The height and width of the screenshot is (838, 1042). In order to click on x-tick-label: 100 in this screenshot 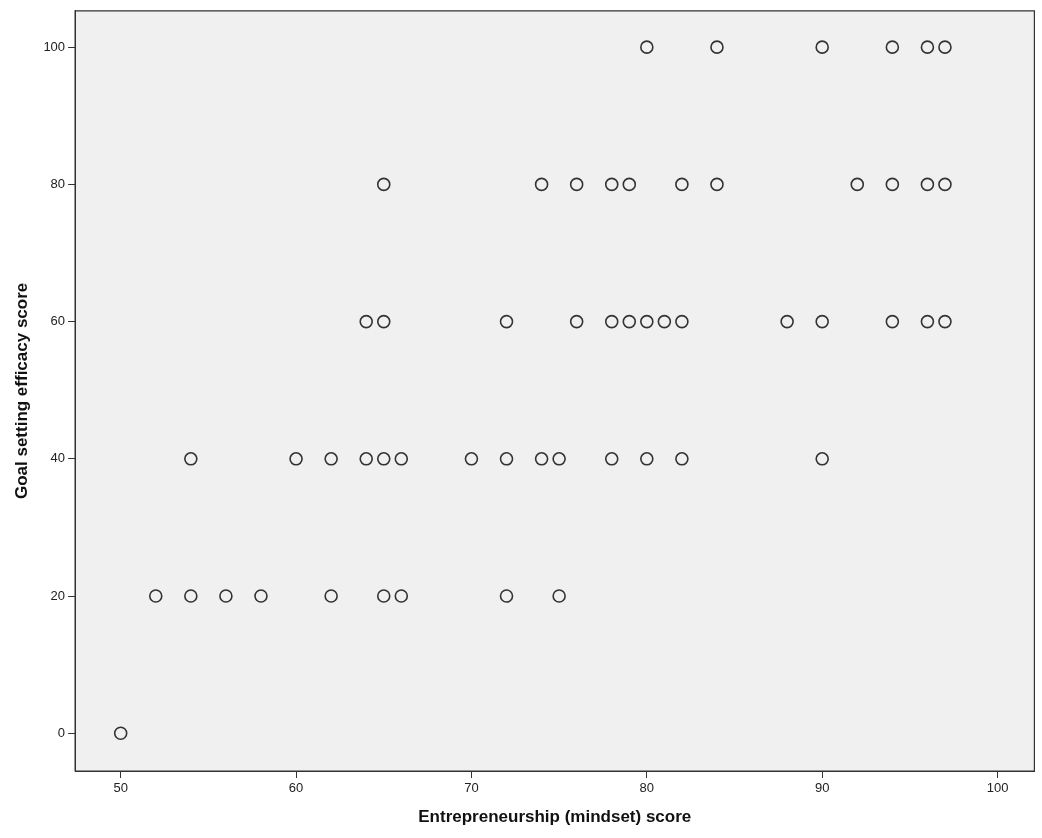, I will do `click(997, 788)`.